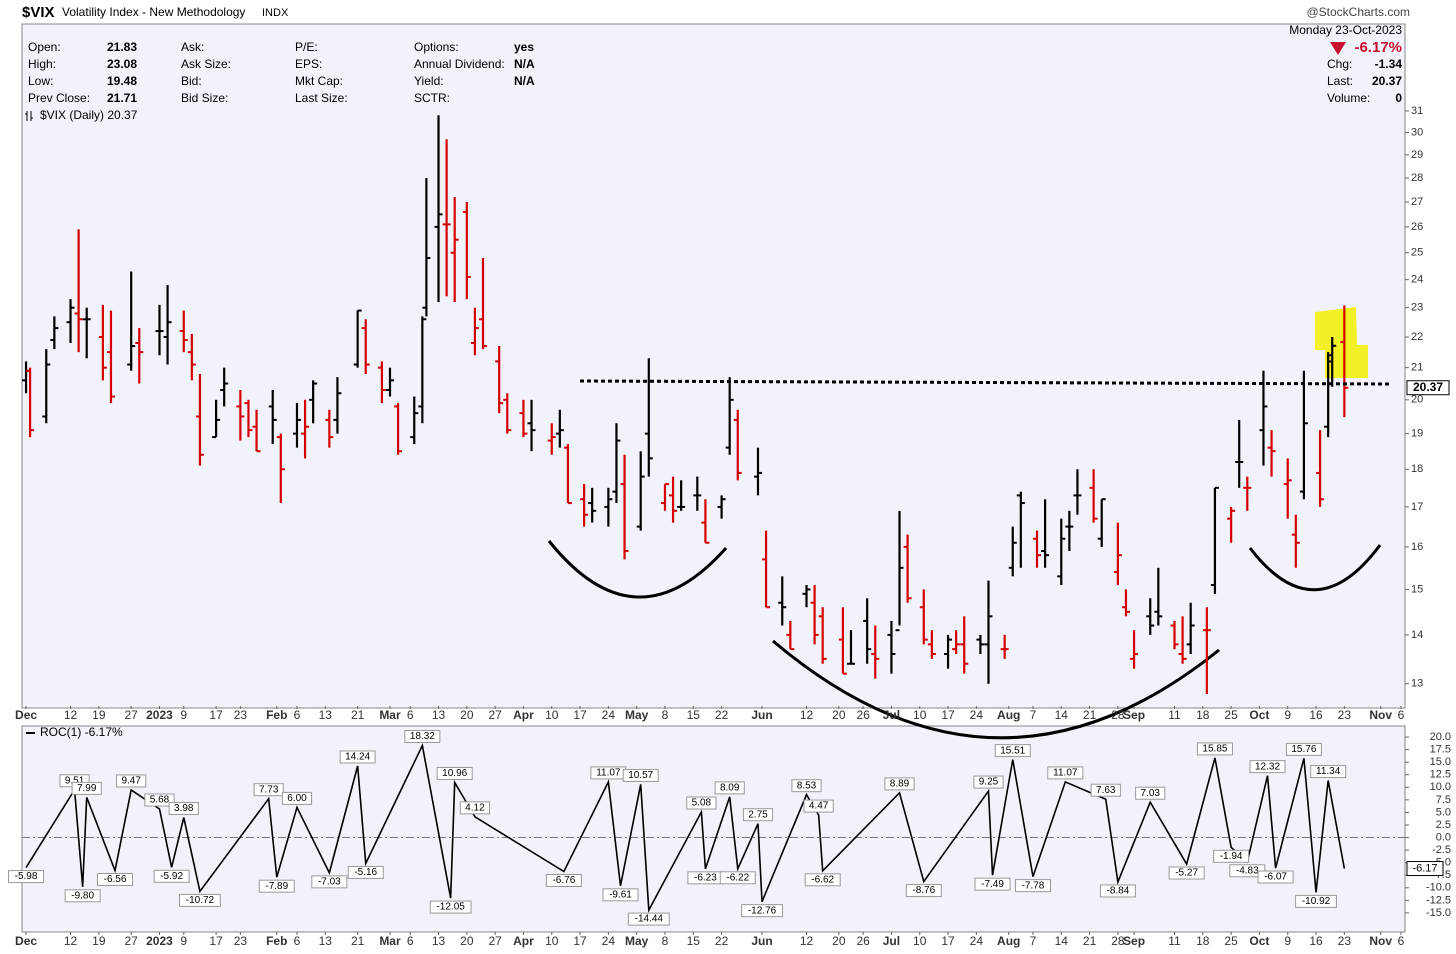 This screenshot has height=954, width=1456. What do you see at coordinates (1316, 941) in the screenshot?
I see `x-tick-label: 16` at bounding box center [1316, 941].